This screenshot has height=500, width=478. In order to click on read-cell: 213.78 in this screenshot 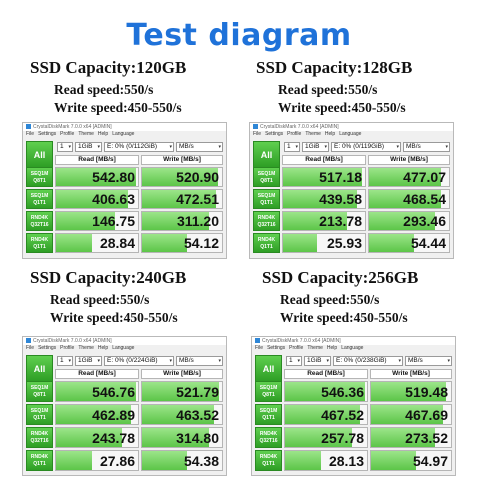, I will do `click(324, 221)`.